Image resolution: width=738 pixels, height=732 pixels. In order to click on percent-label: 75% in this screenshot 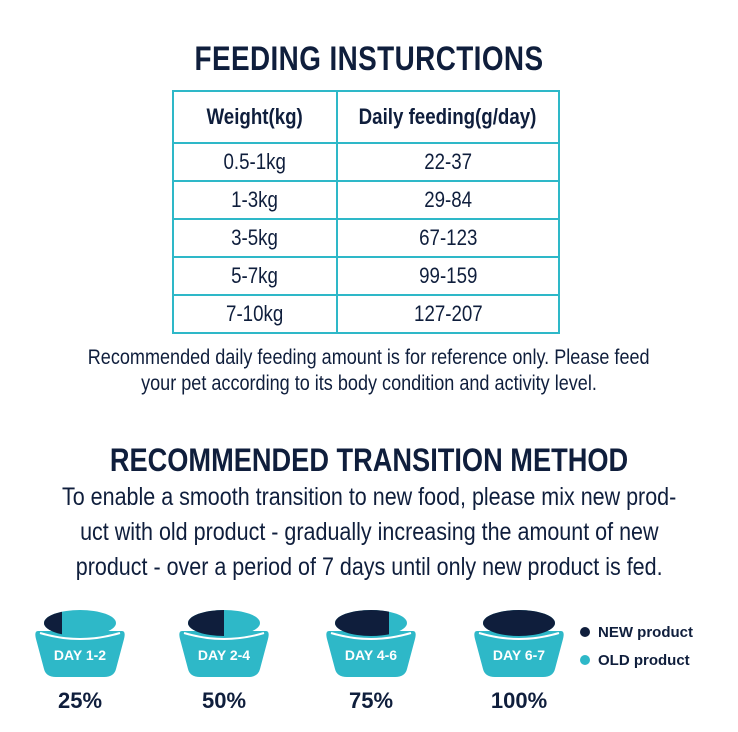, I will do `click(371, 700)`.